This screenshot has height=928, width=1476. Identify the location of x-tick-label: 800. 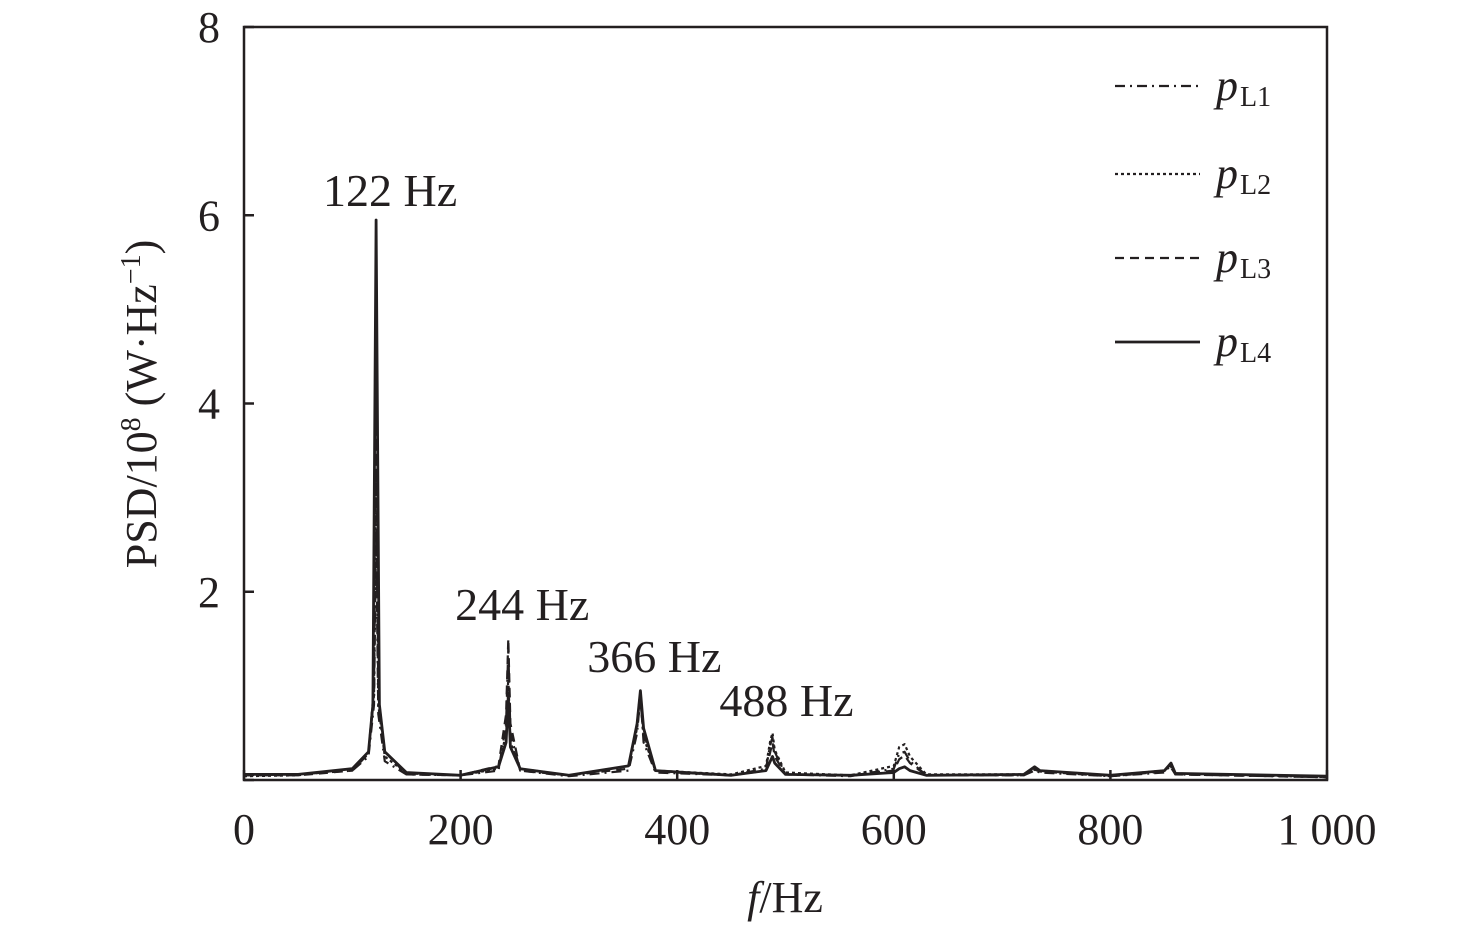
(1110, 829).